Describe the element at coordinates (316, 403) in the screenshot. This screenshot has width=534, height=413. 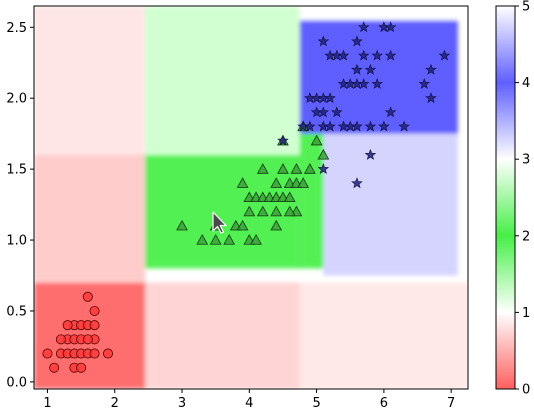
I see `x-tick-label: 5` at that location.